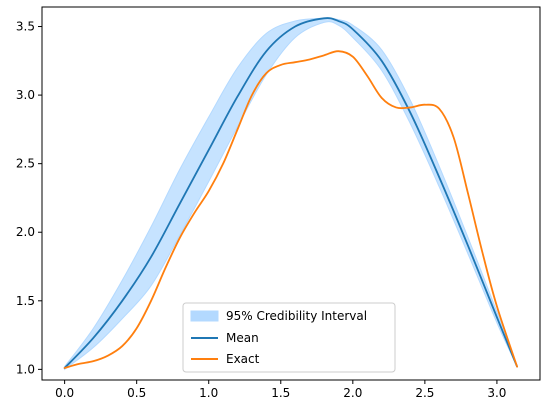 Image resolution: width=547 pixels, height=413 pixels. Describe the element at coordinates (208, 393) in the screenshot. I see `x-tick-label: 1.0` at that location.